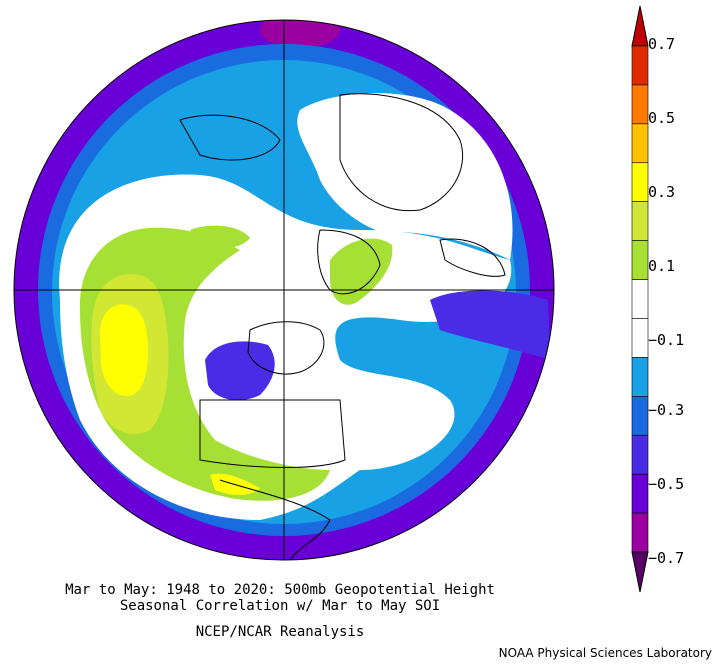 The height and width of the screenshot is (664, 720). Describe the element at coordinates (666, 410) in the screenshot. I see `colorbar-tick-label: −0.3` at that location.